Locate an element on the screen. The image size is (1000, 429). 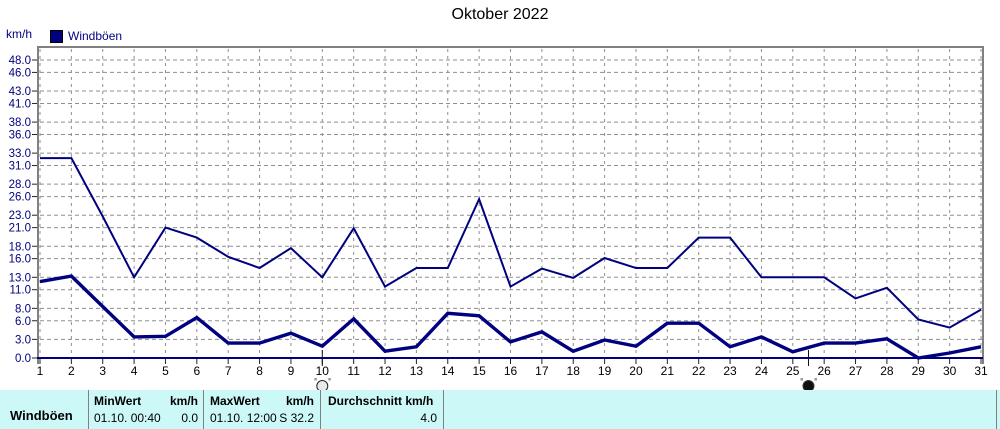
x-tick-label: 16 is located at coordinates (511, 371).